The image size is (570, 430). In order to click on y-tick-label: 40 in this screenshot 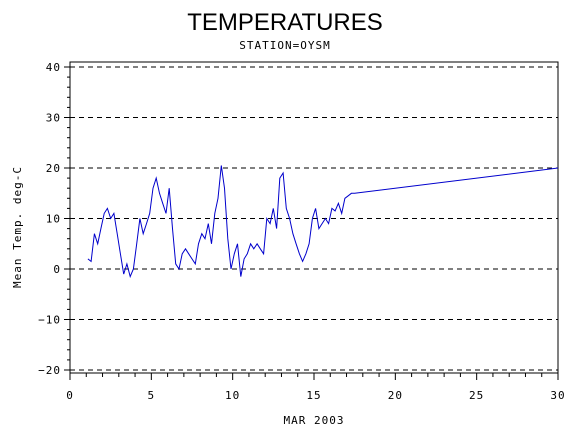, I will do `click(53, 67)`.